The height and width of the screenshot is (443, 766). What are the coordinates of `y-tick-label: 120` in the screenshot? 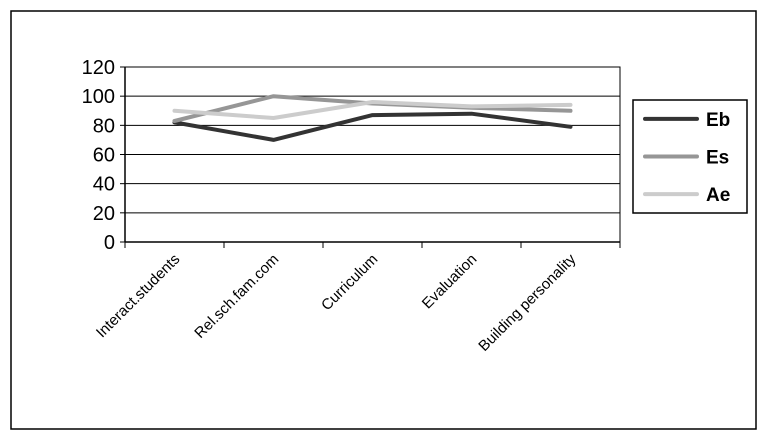 It's located at (98, 68).